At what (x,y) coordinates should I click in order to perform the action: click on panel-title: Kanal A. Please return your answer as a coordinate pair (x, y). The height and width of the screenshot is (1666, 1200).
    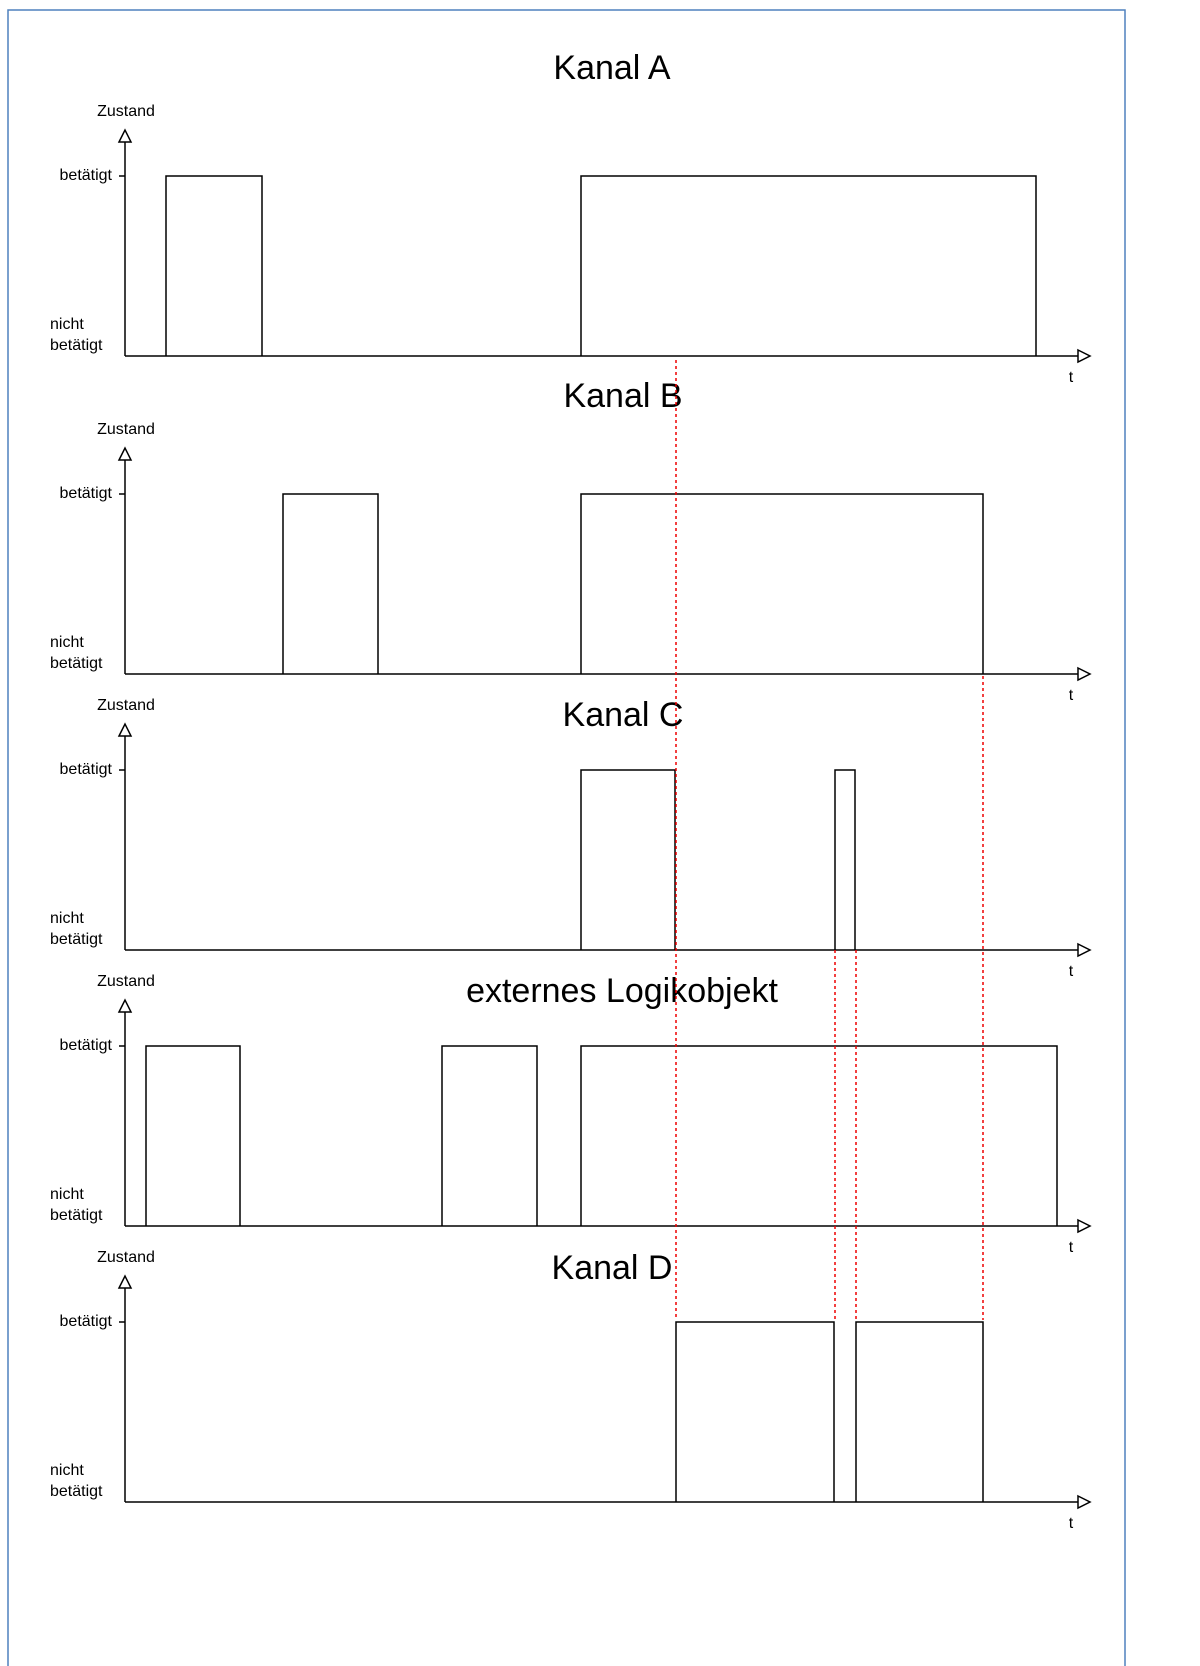
    Looking at the image, I should click on (612, 68).